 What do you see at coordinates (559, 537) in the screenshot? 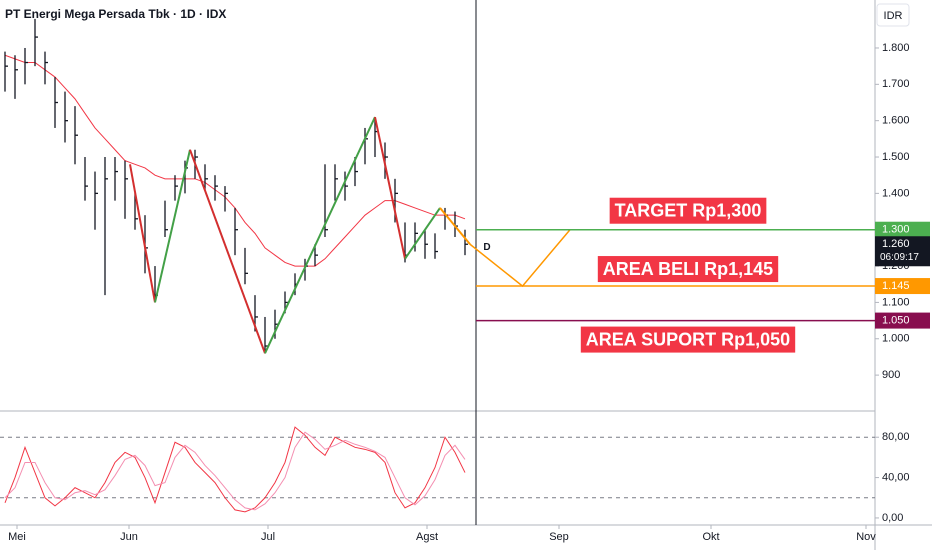
I see `x-tick-label: Sep` at bounding box center [559, 537].